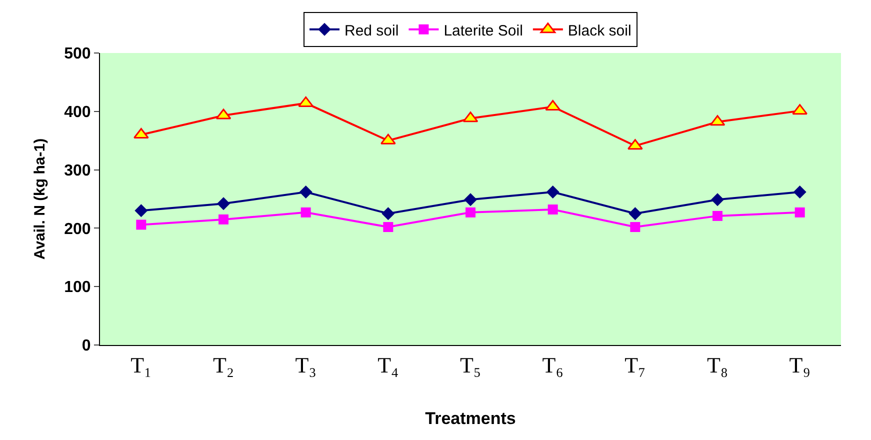  I want to click on x-tick-label: T₈, so click(717, 365).